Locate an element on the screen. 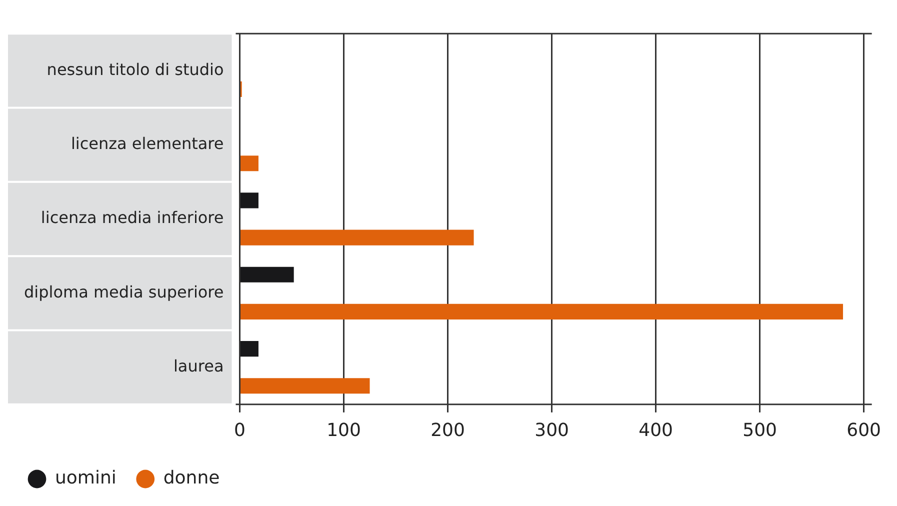  x-tick-label: 400 is located at coordinates (655, 430).